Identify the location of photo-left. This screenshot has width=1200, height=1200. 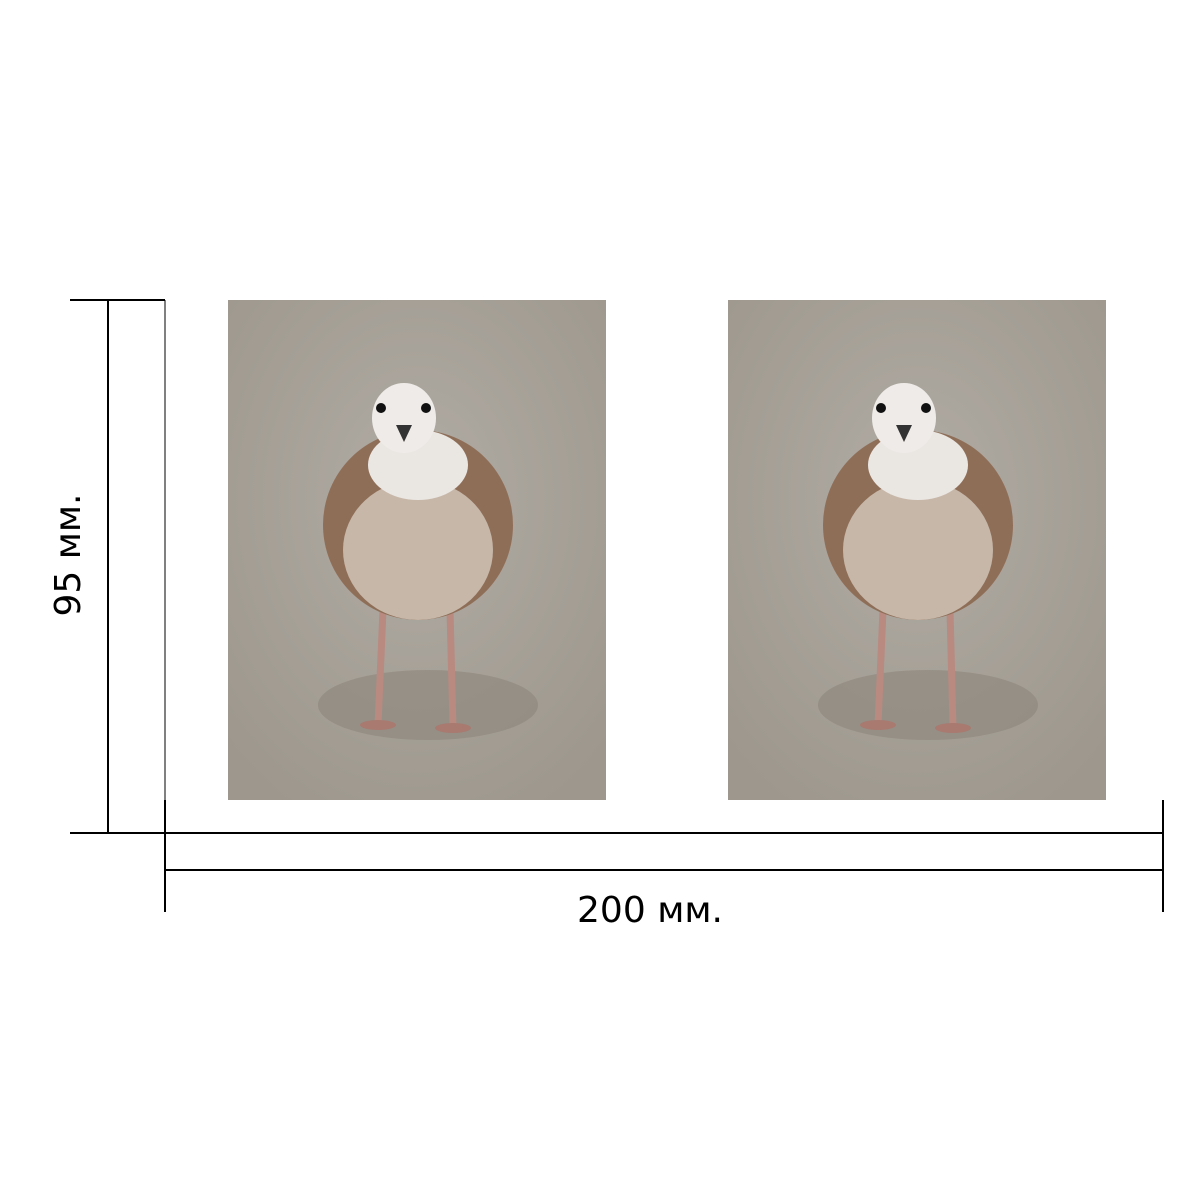
(417, 550).